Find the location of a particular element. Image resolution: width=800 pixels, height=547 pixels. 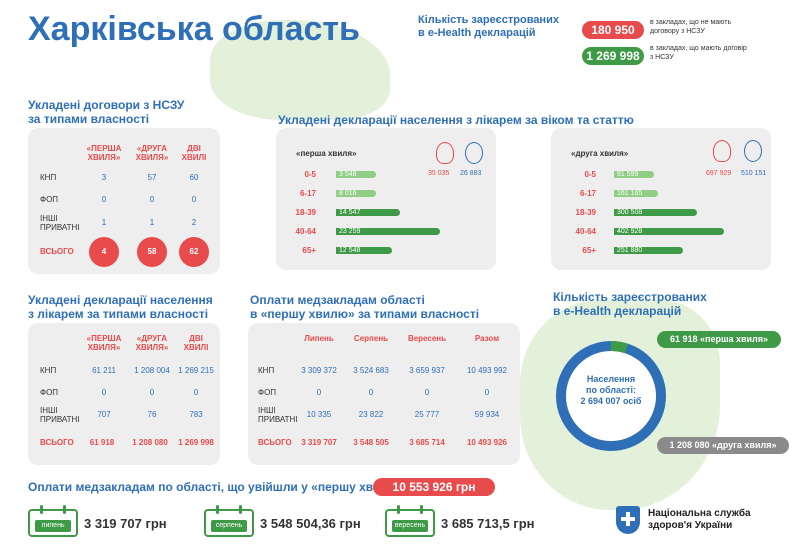

payments-cell: 23 822 is located at coordinates (371, 414).